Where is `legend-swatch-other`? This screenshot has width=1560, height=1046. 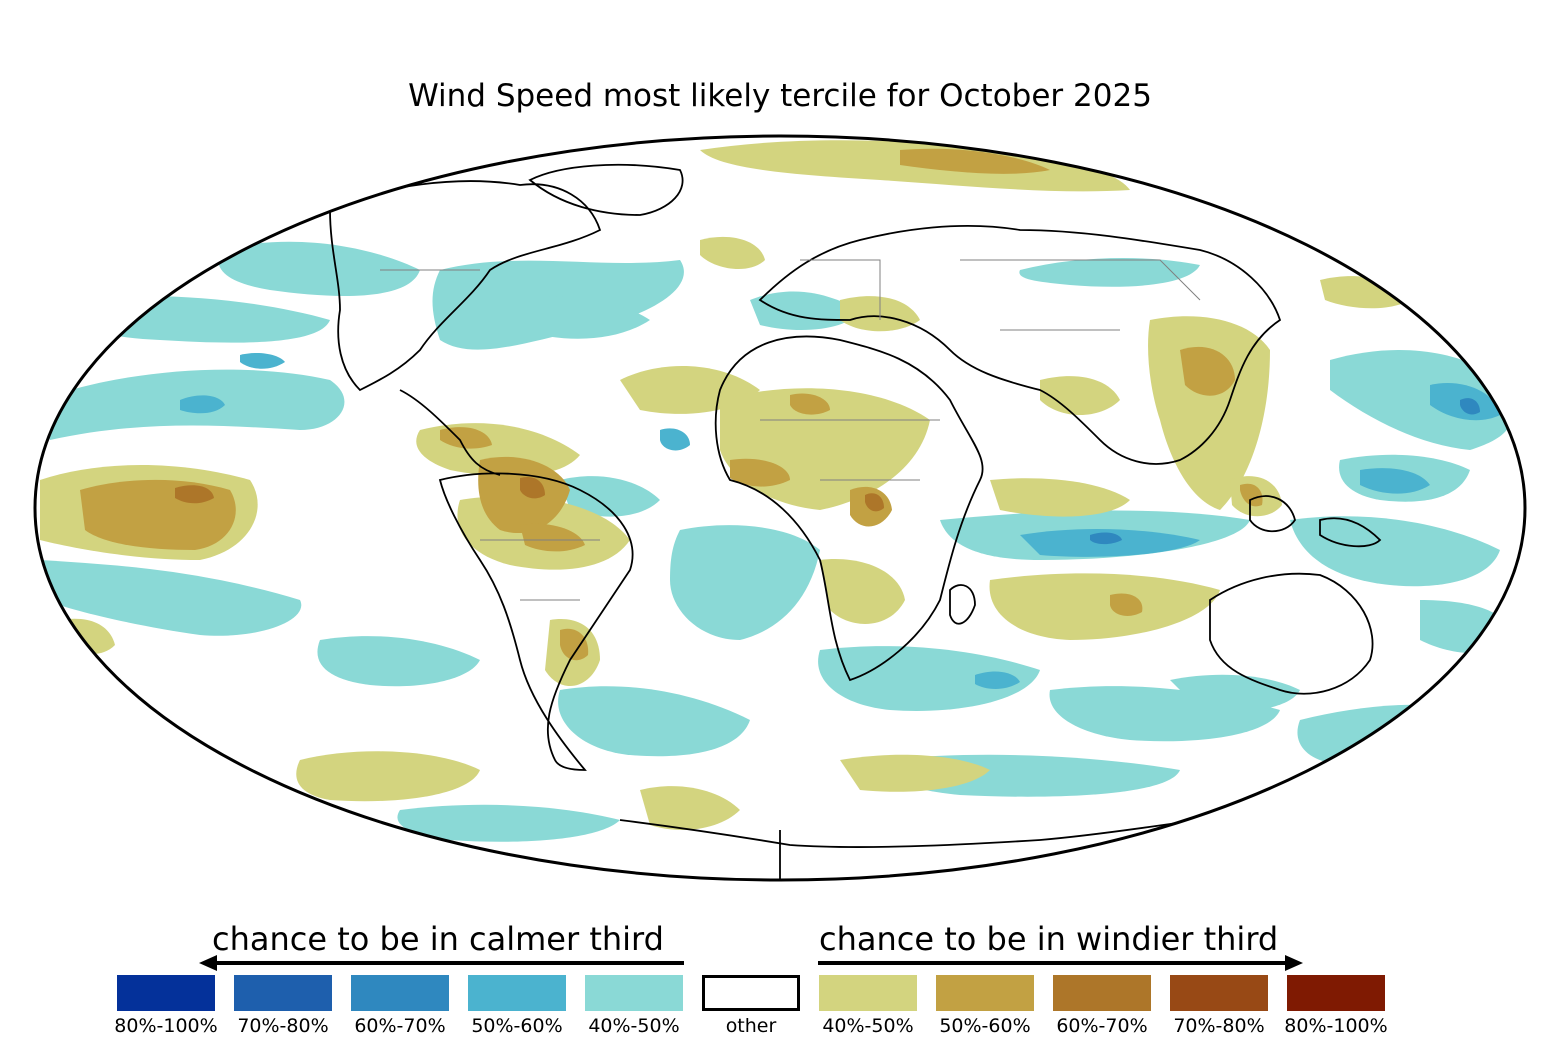 legend-swatch-other is located at coordinates (751, 993).